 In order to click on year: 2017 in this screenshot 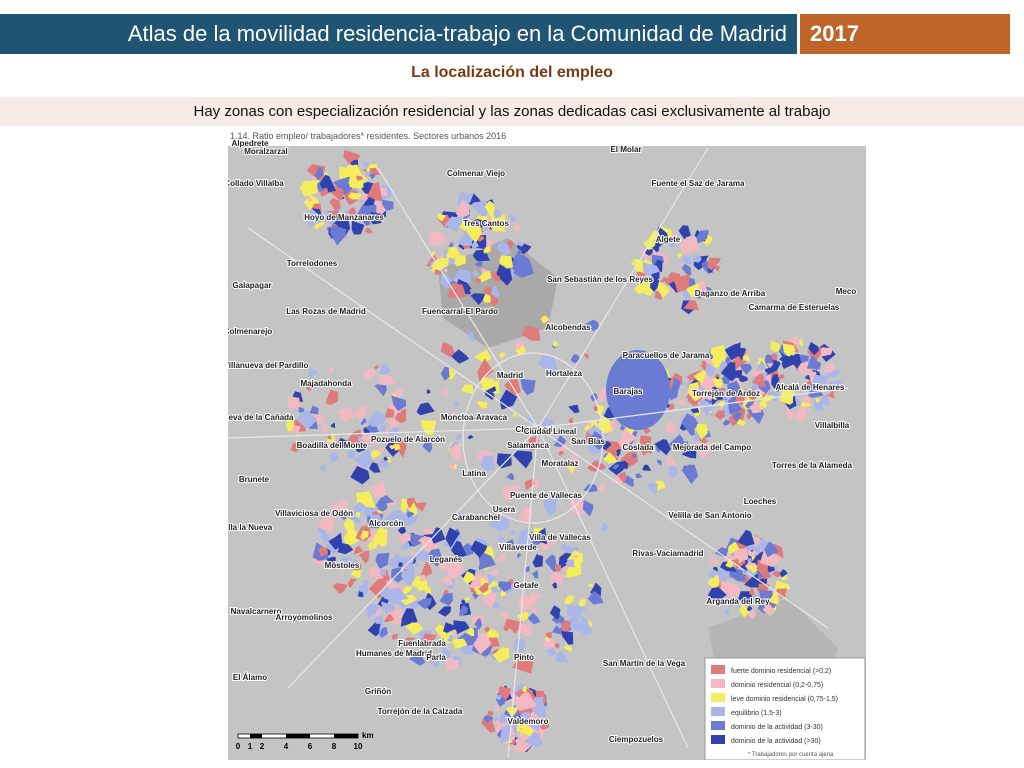, I will do `click(834, 33)`.